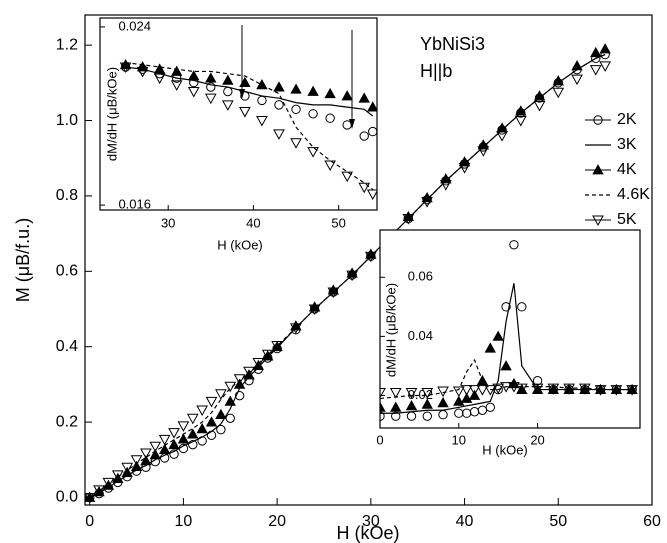 This screenshot has height=543, width=667. Describe the element at coordinates (67, 271) in the screenshot. I see `y-tick-label: 0.6` at that location.